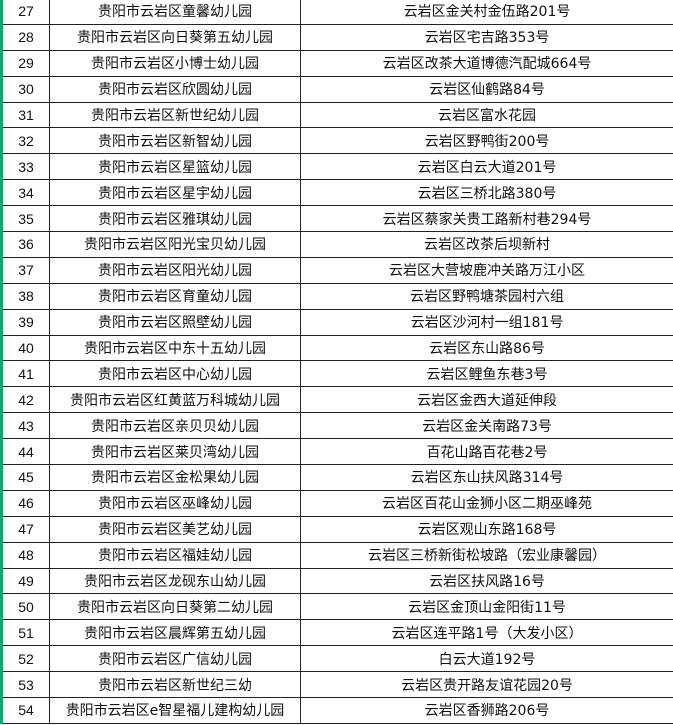 This screenshot has width=673, height=725. I want to click on table-row: 29 贵阳市云岩区小博士幼儿园 云岩区改茶大道博德汽配城664号, so click(338, 63).